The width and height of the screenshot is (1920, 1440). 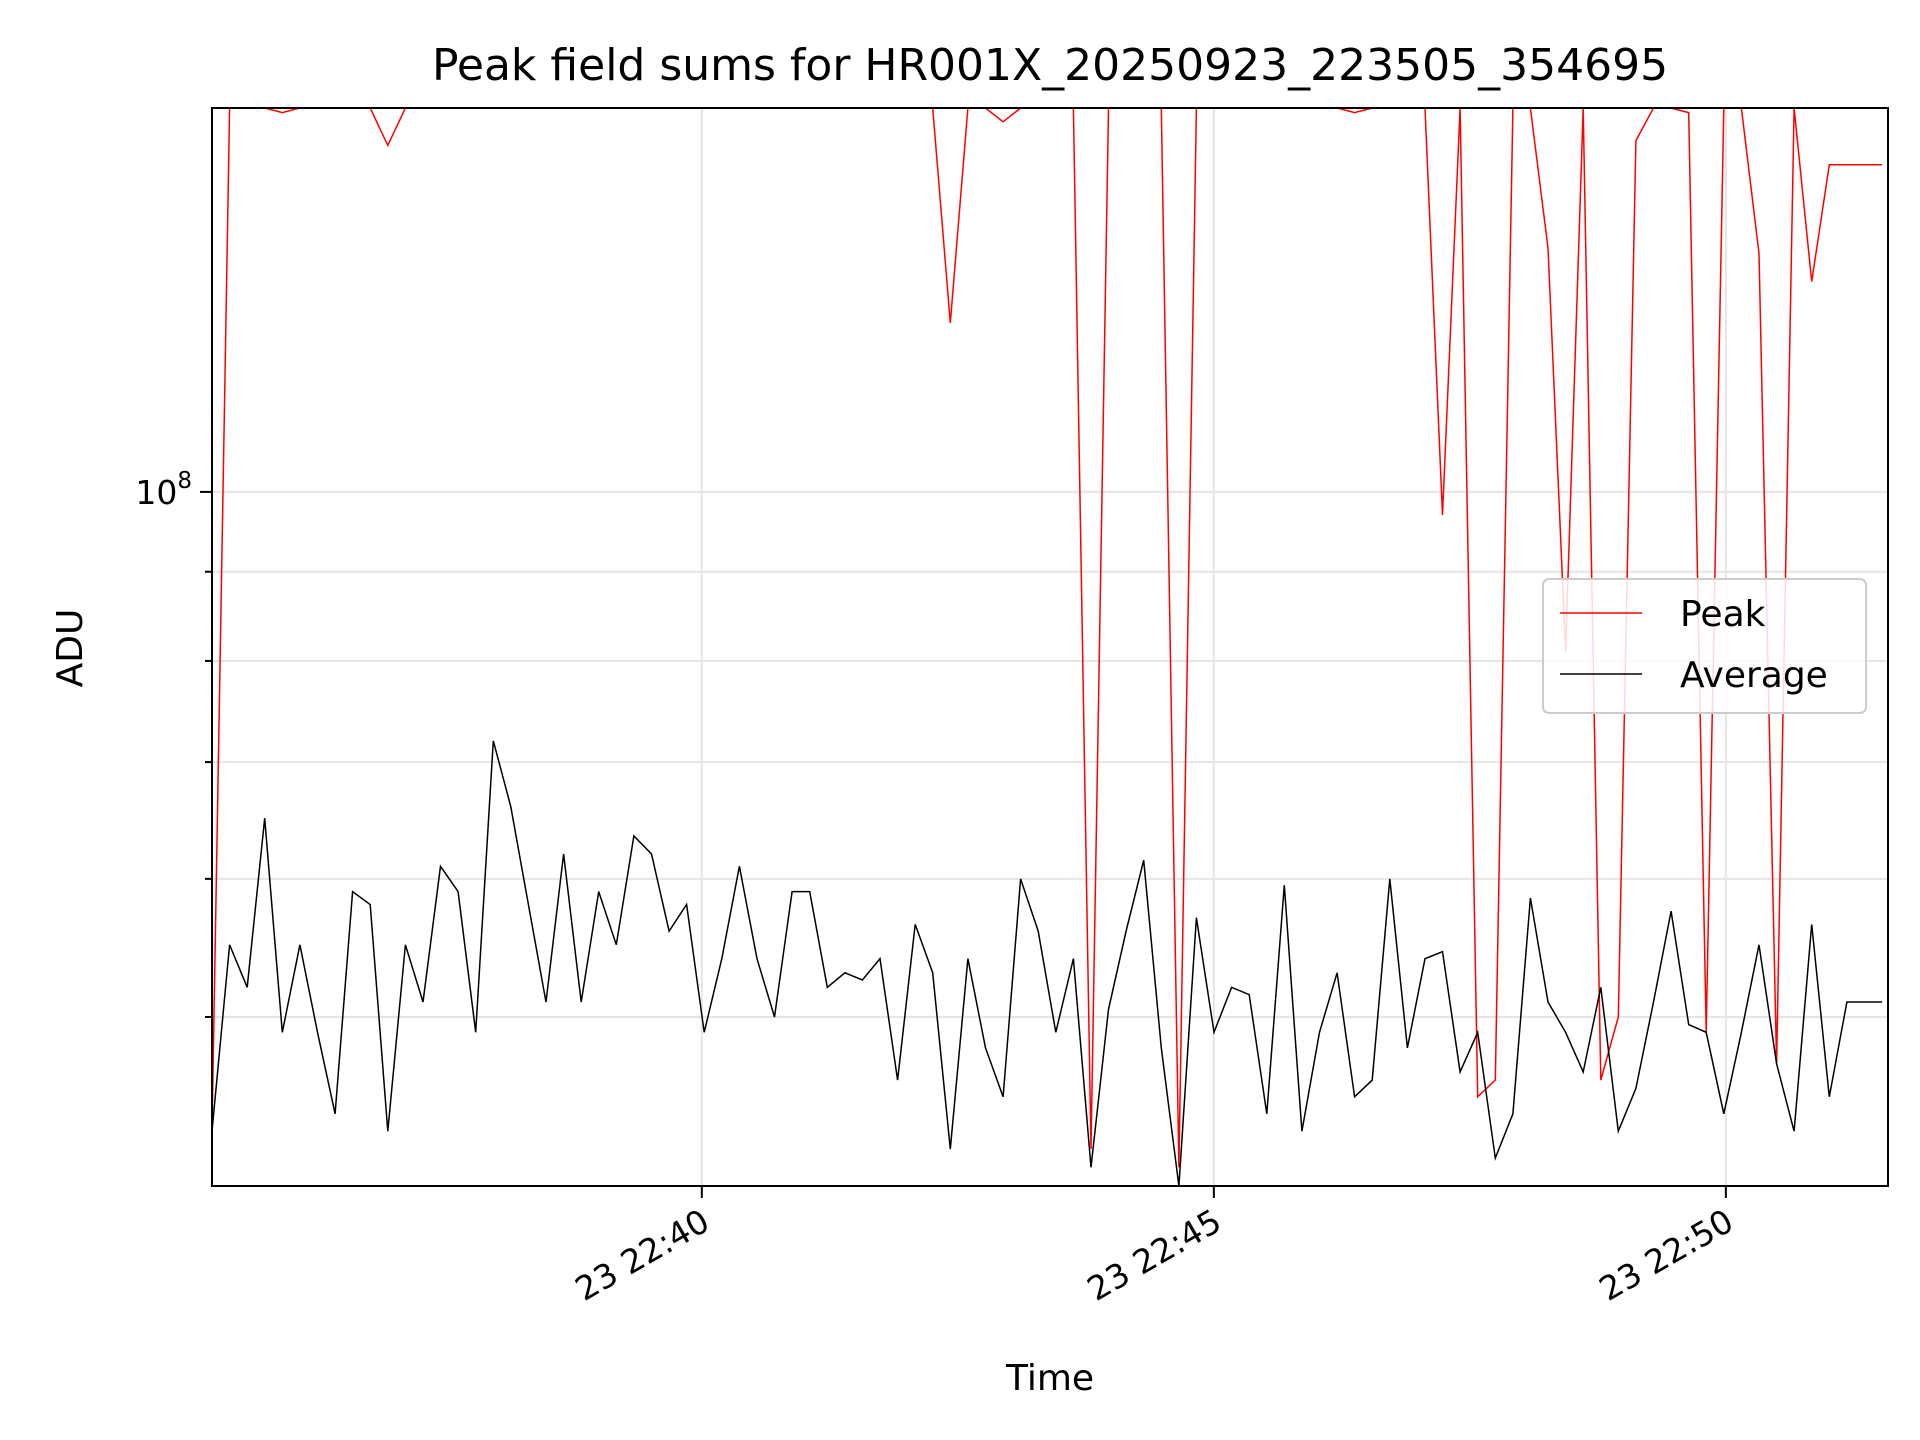 I want to click on legend-label-average: Average, so click(x=1754, y=675).